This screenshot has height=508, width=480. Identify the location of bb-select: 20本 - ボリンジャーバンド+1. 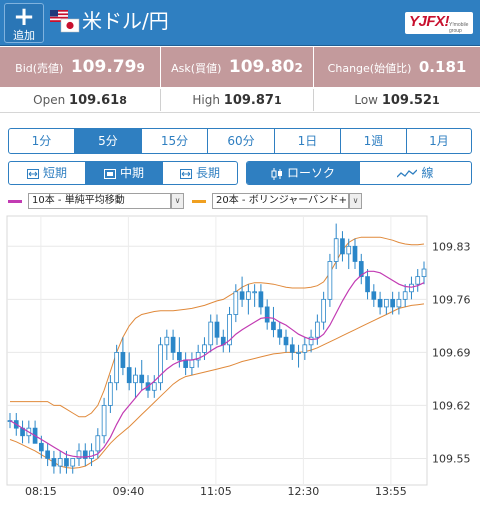
(280, 201).